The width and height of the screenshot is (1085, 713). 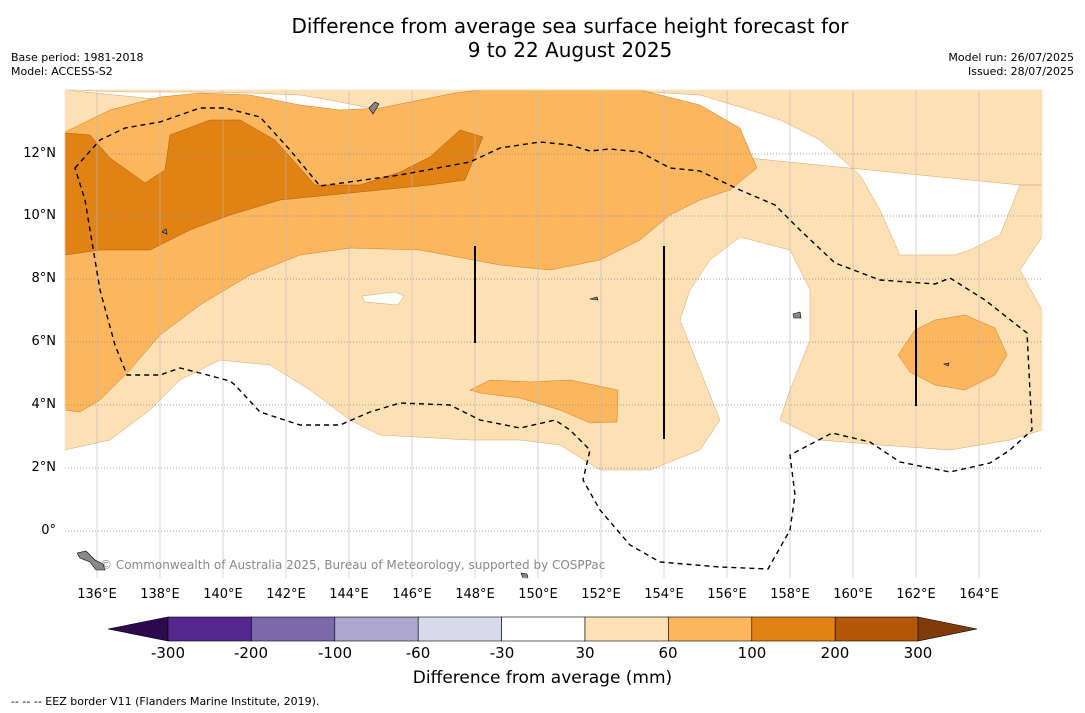 I want to click on colorbar-low-extend, so click(x=138, y=629).